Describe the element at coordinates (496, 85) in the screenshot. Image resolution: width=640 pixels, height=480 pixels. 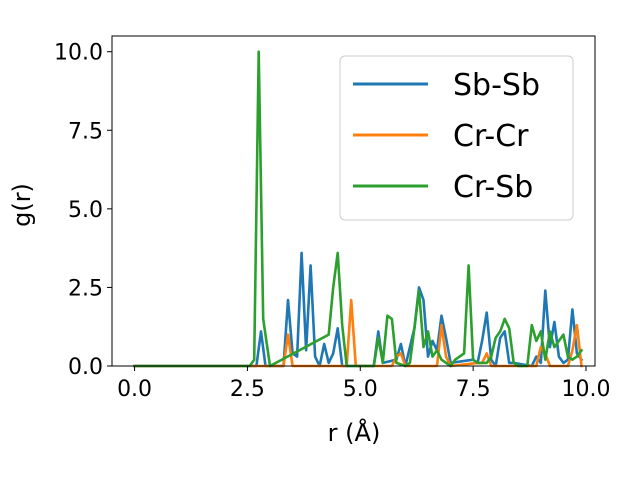
I see `legend-label-sb-sb: Sb-Sb` at that location.